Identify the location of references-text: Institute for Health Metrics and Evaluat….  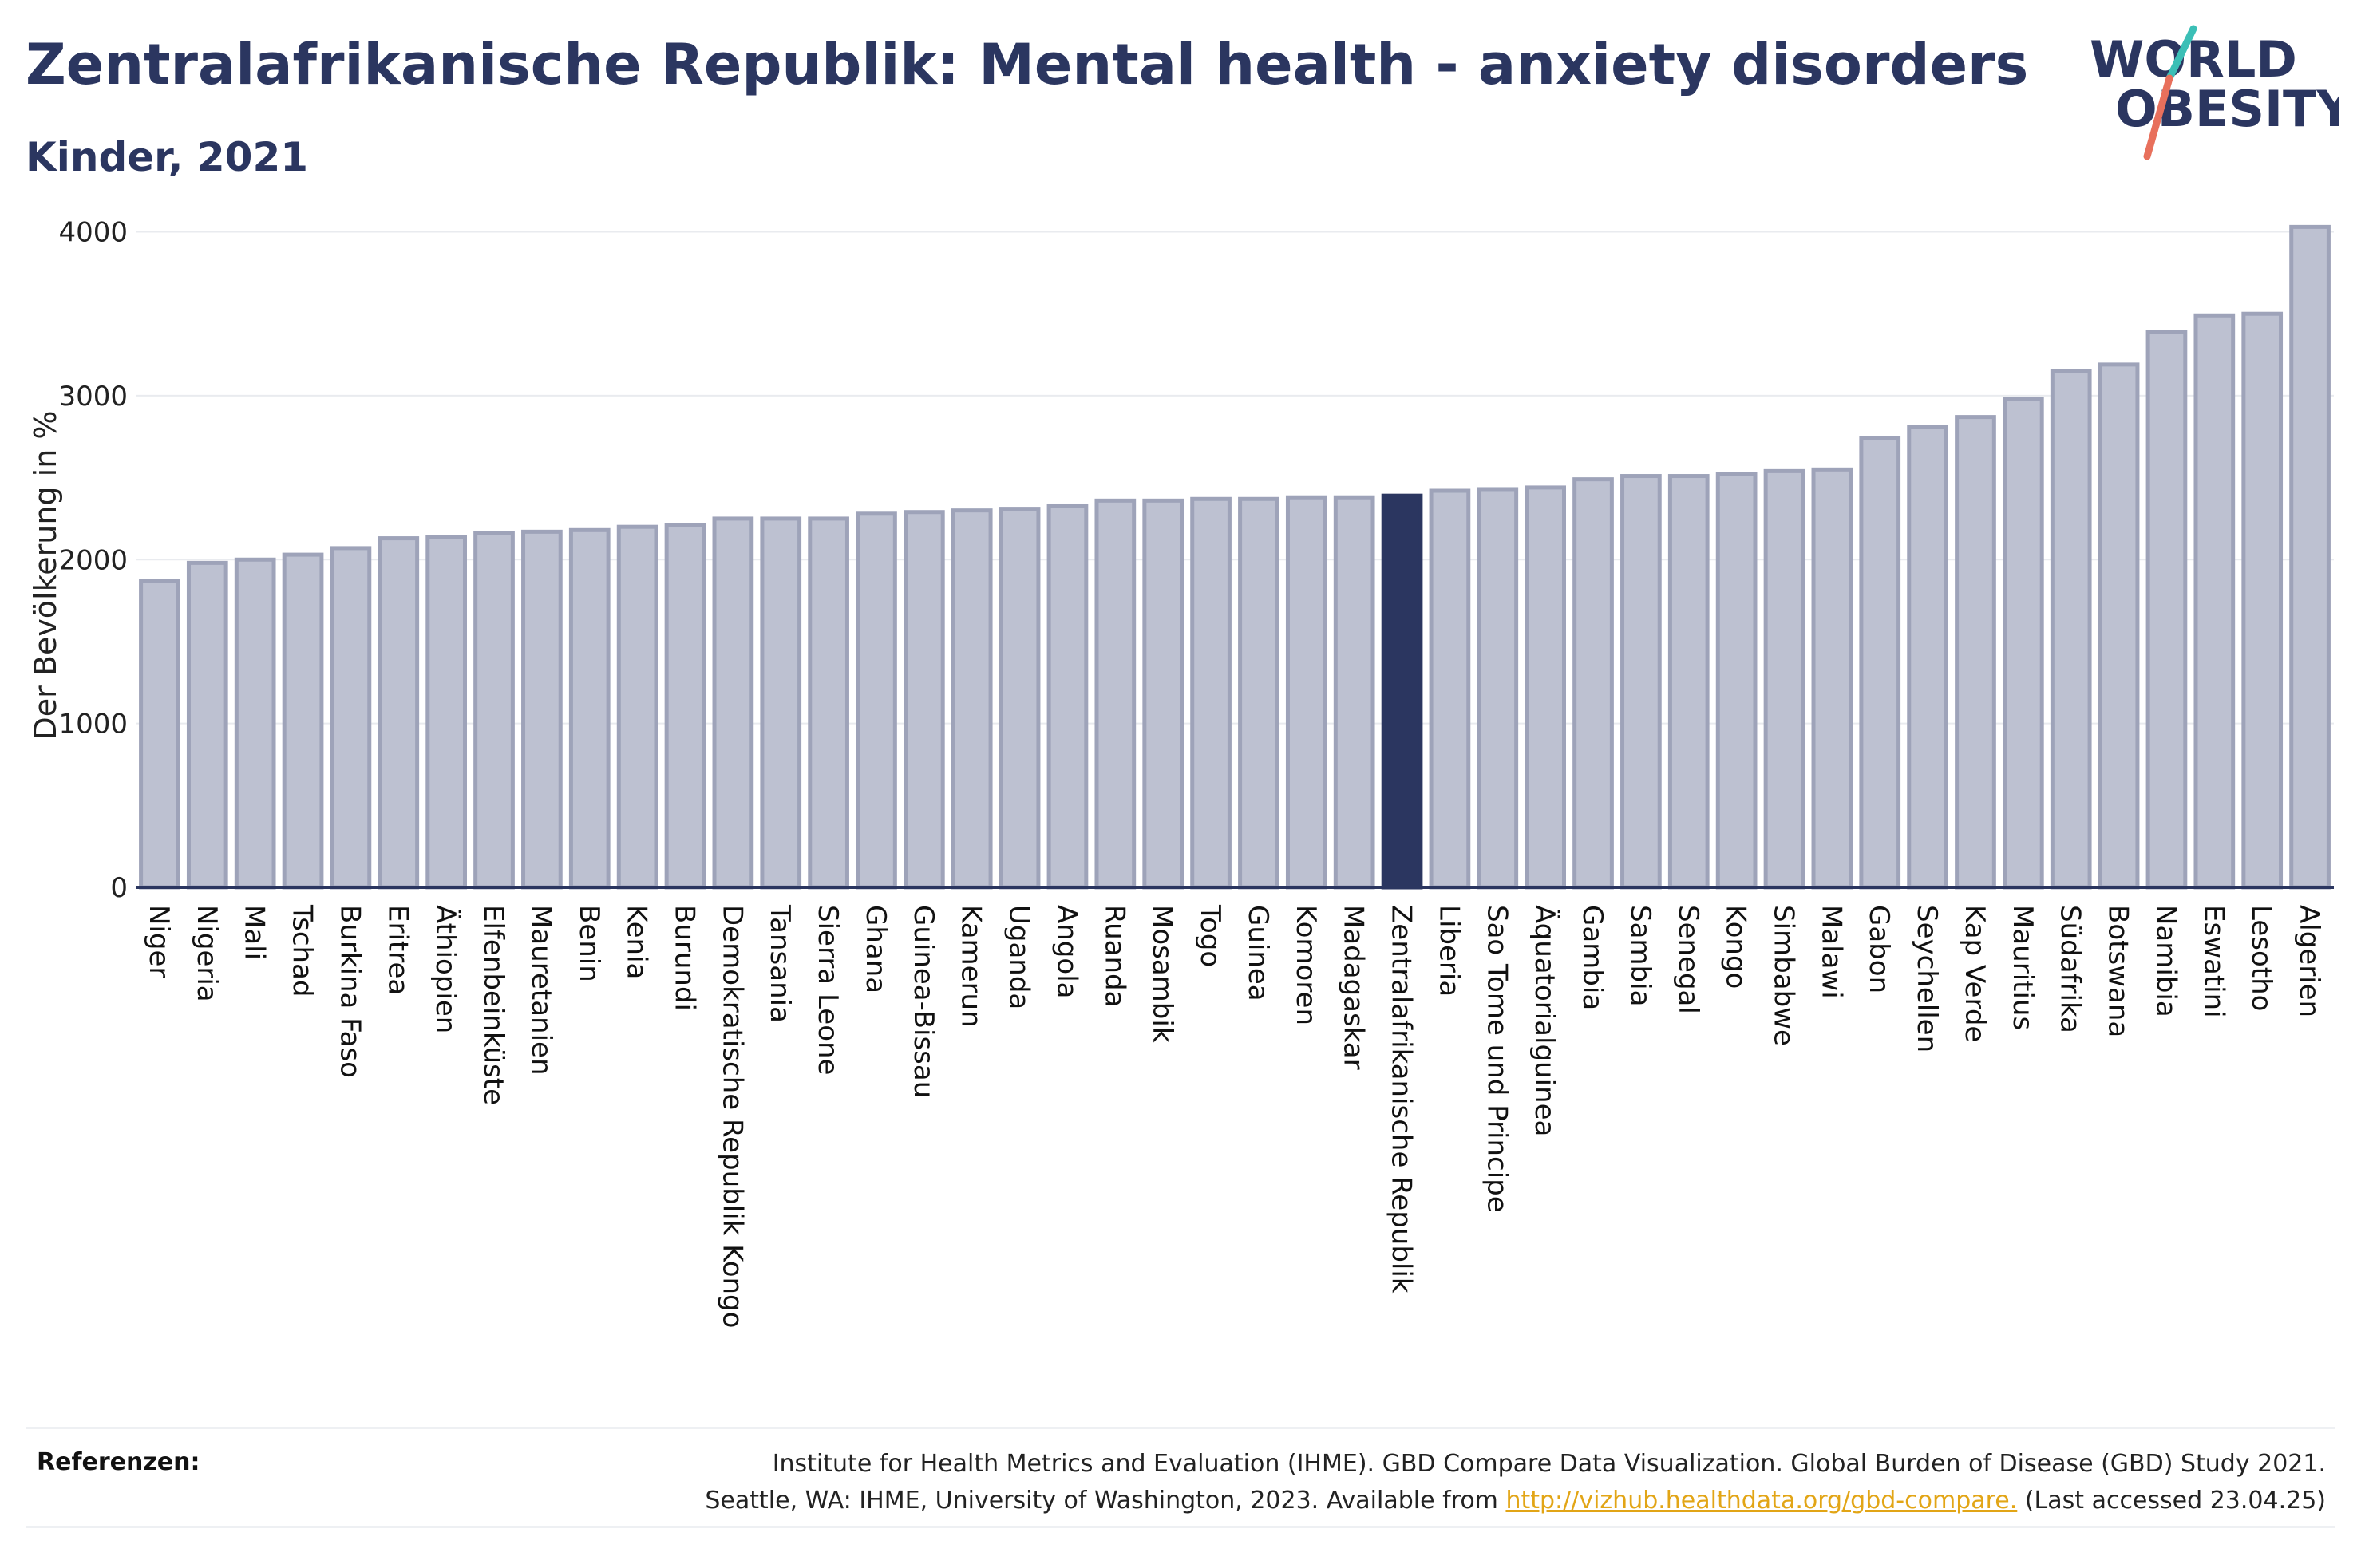
(1515, 1482).